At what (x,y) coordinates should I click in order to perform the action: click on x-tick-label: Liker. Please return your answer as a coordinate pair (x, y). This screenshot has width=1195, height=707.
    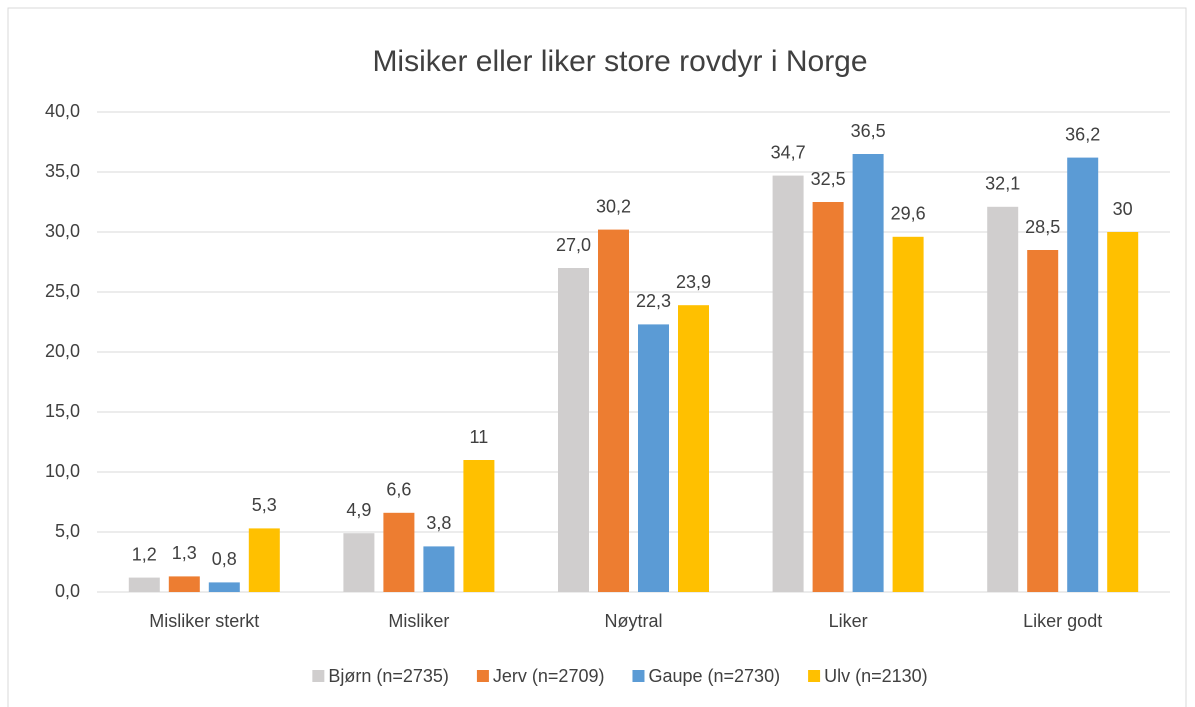
    Looking at the image, I should click on (848, 621).